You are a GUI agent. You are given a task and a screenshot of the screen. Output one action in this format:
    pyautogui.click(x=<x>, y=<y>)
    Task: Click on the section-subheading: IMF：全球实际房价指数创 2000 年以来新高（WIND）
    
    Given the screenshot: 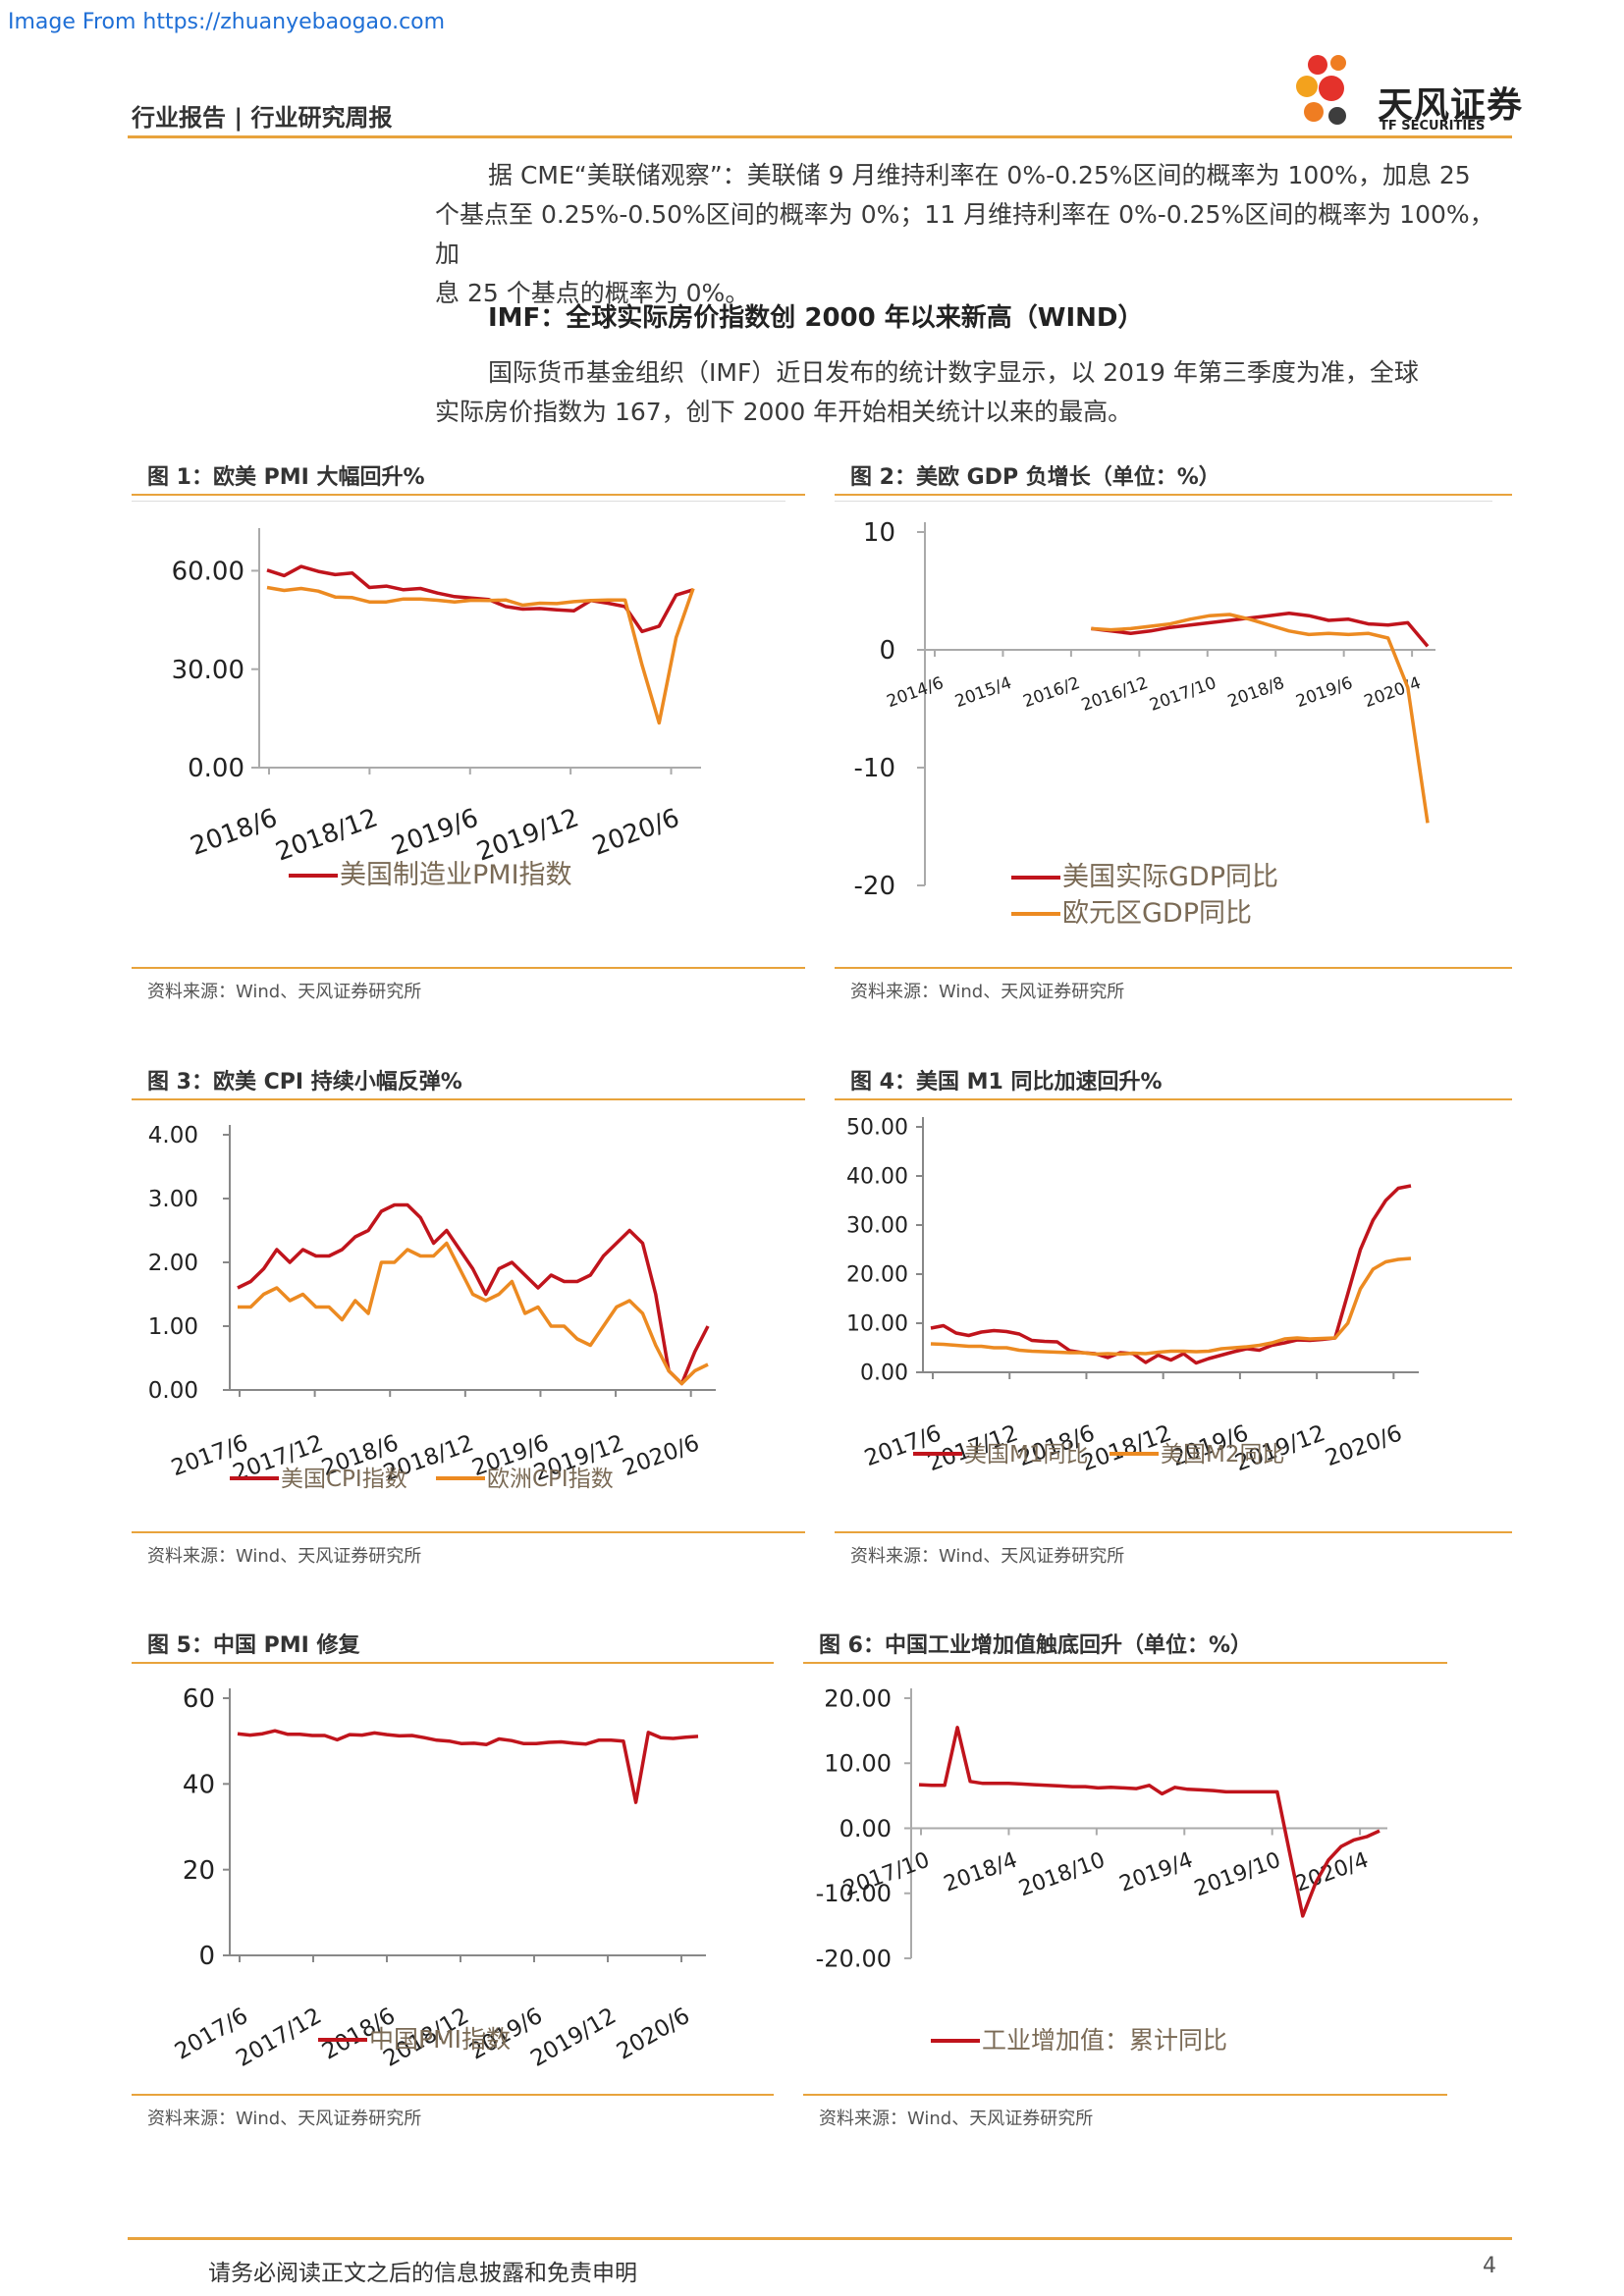 What is the action you would take?
    pyautogui.click(x=816, y=318)
    